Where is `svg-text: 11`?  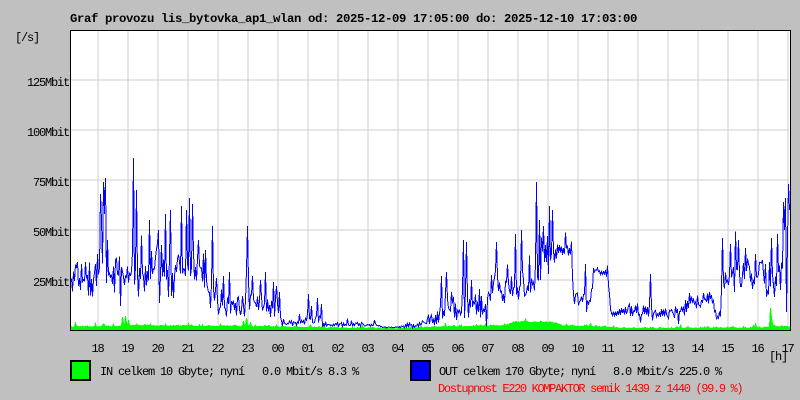
svg-text: 11 is located at coordinates (607, 349).